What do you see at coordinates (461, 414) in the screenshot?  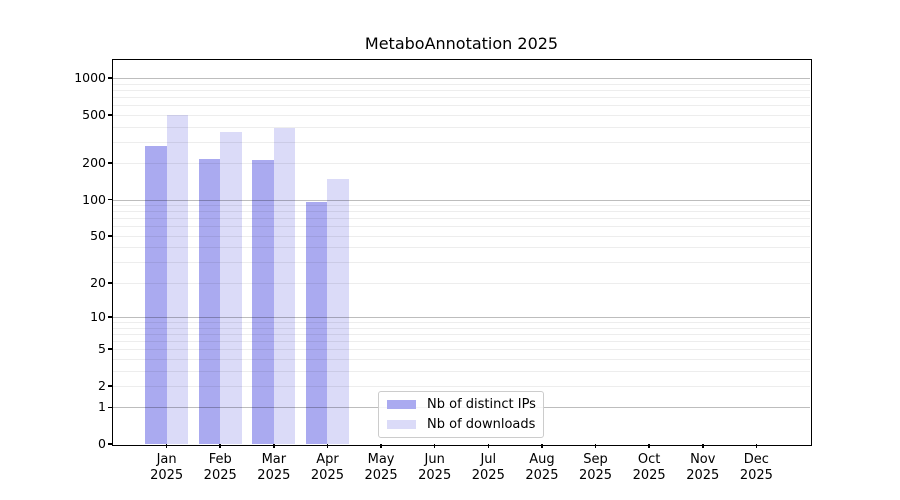 I see `legend: Nb of distinct IPs Nb of downloads` at bounding box center [461, 414].